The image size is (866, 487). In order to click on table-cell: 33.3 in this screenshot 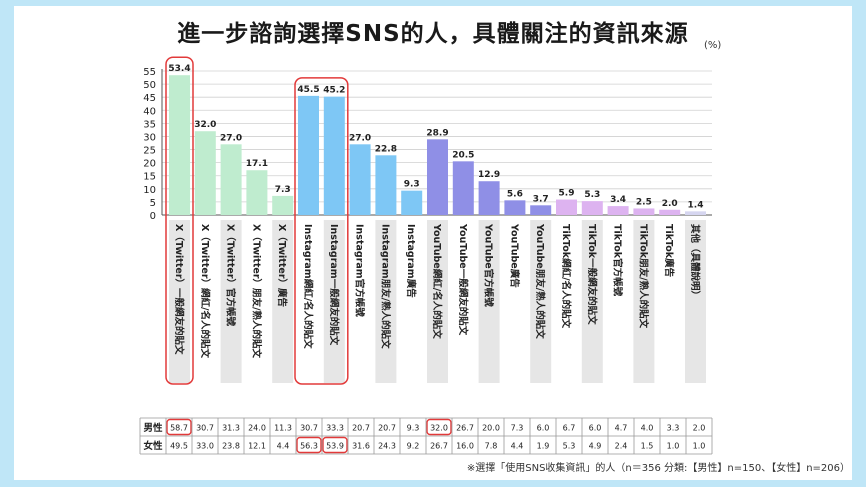, I will do `click(335, 428)`.